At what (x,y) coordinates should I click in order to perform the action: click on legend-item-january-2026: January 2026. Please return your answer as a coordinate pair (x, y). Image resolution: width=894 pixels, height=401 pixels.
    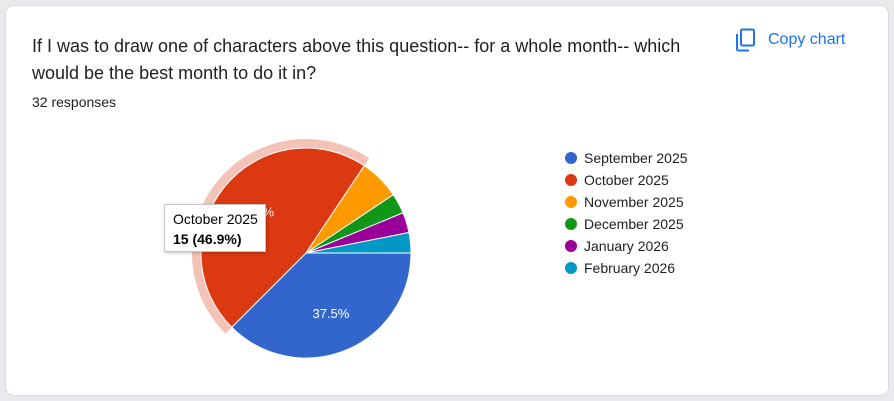
    Looking at the image, I should click on (626, 246).